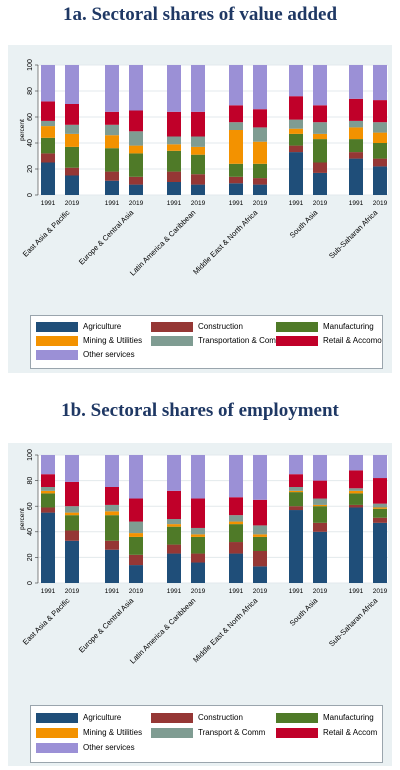 This screenshot has height=770, width=400. What do you see at coordinates (174, 473) in the screenshot?
I see `emp-bar-other-services-latin-america-caribbean-1991` at bounding box center [174, 473].